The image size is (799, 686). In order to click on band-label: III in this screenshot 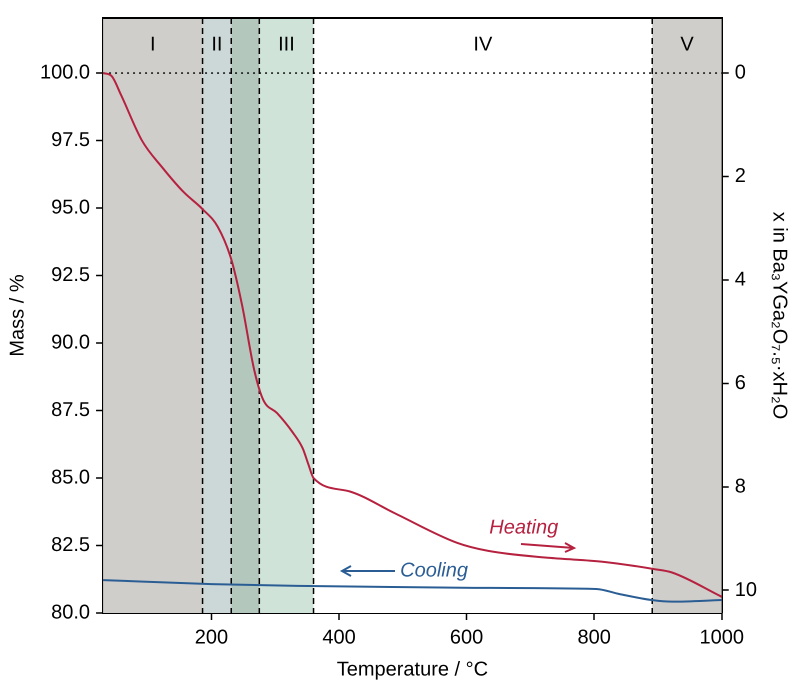, I will do `click(286, 45)`.